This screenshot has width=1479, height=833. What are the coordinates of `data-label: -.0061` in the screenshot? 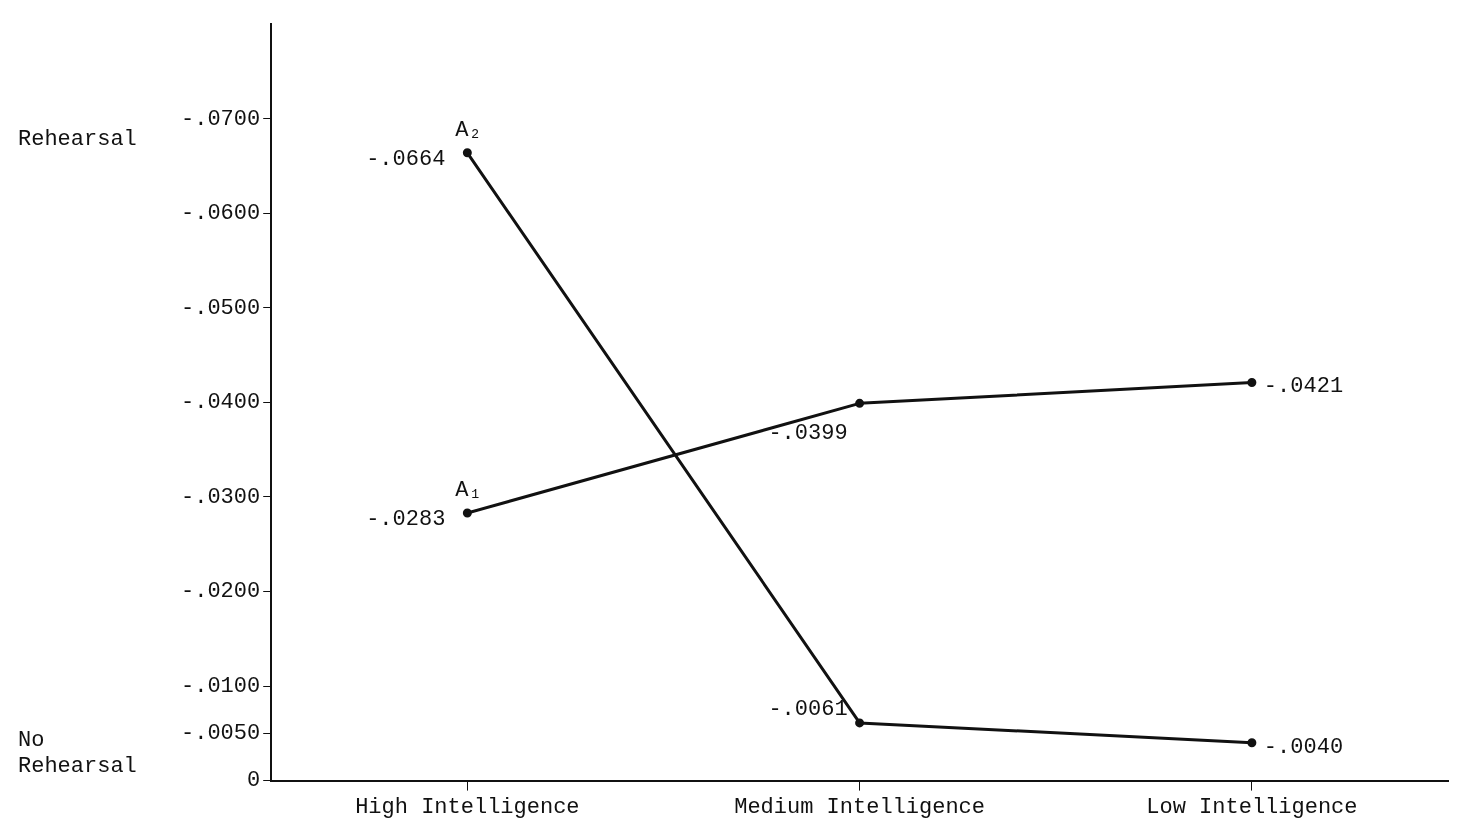 It's located at (808, 709).